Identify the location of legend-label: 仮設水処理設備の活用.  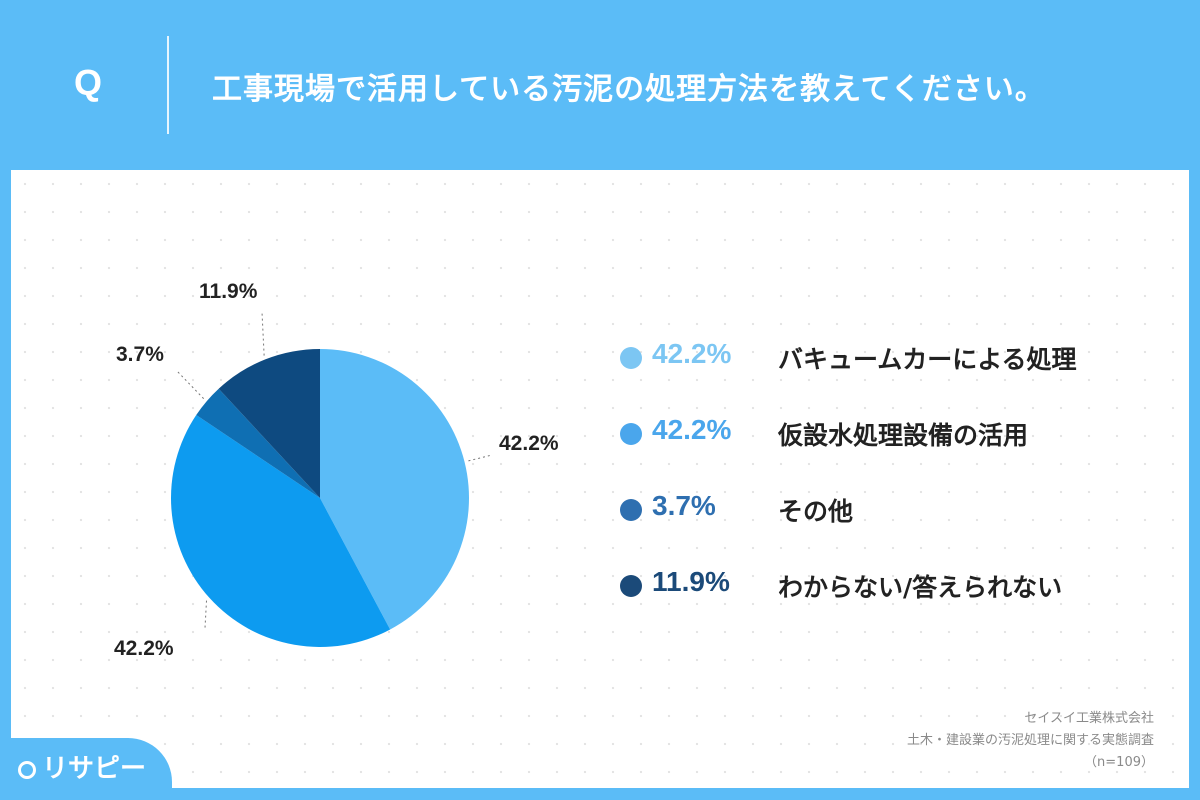
(903, 435).